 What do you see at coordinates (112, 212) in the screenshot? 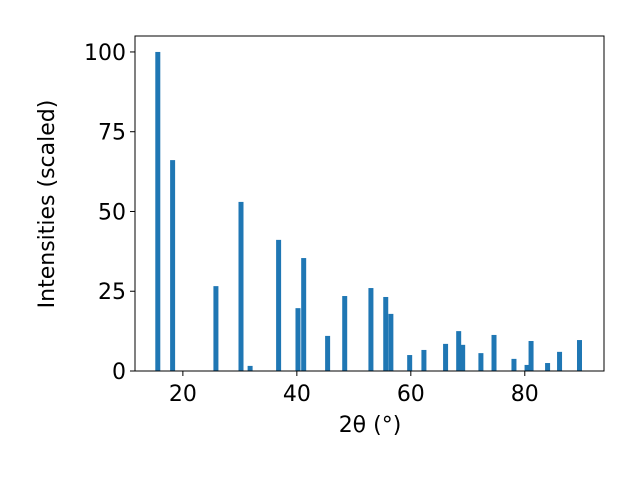
I see `y-tick-label: 50` at bounding box center [112, 212].